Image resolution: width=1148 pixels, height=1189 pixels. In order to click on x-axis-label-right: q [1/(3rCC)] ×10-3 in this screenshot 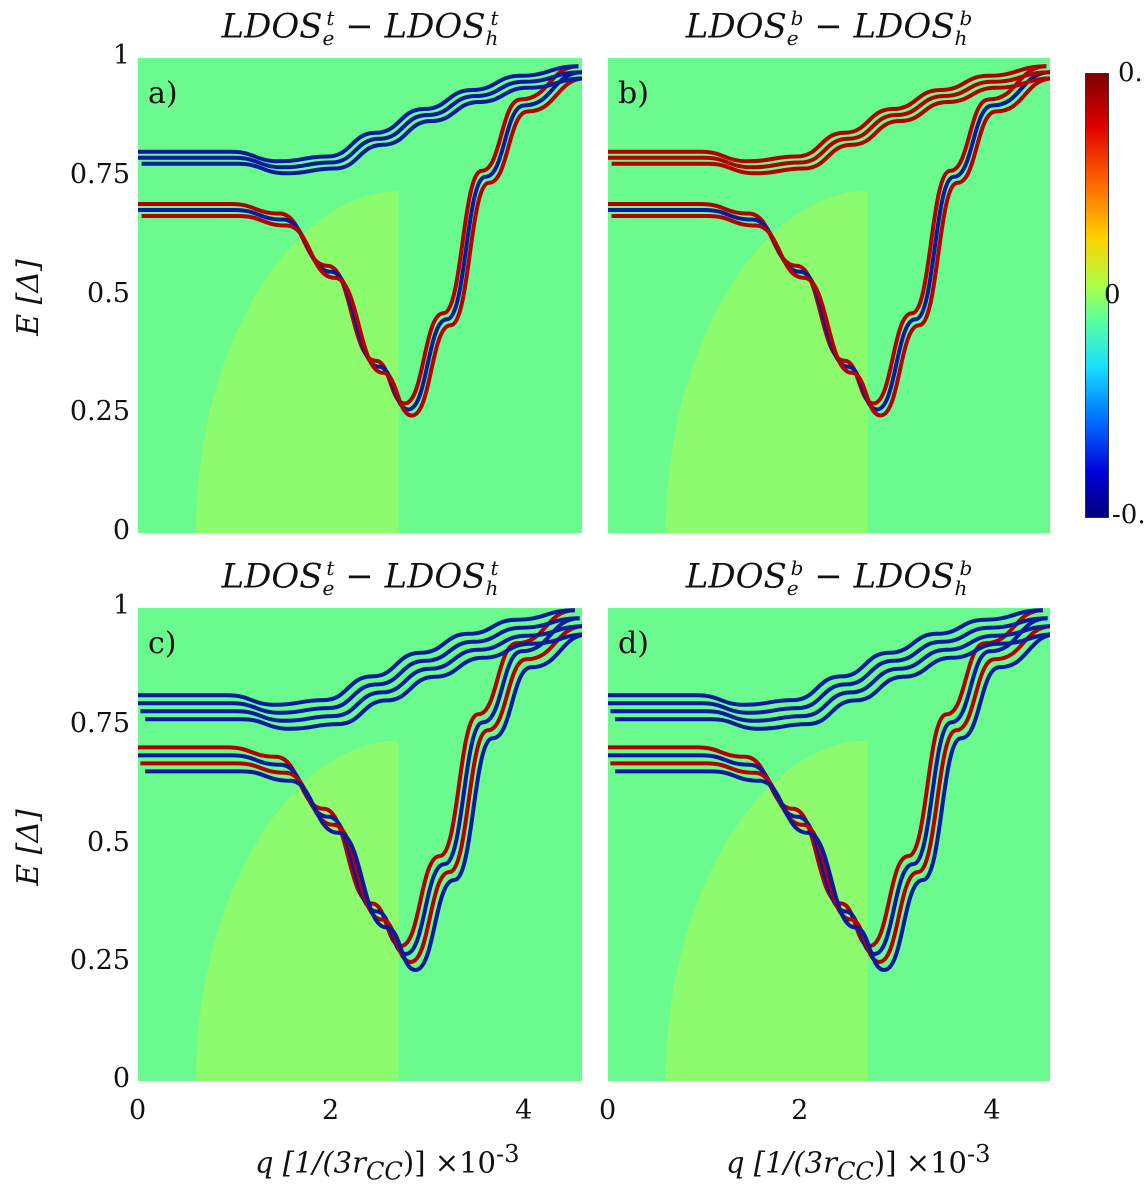, I will do `click(858, 1163)`.